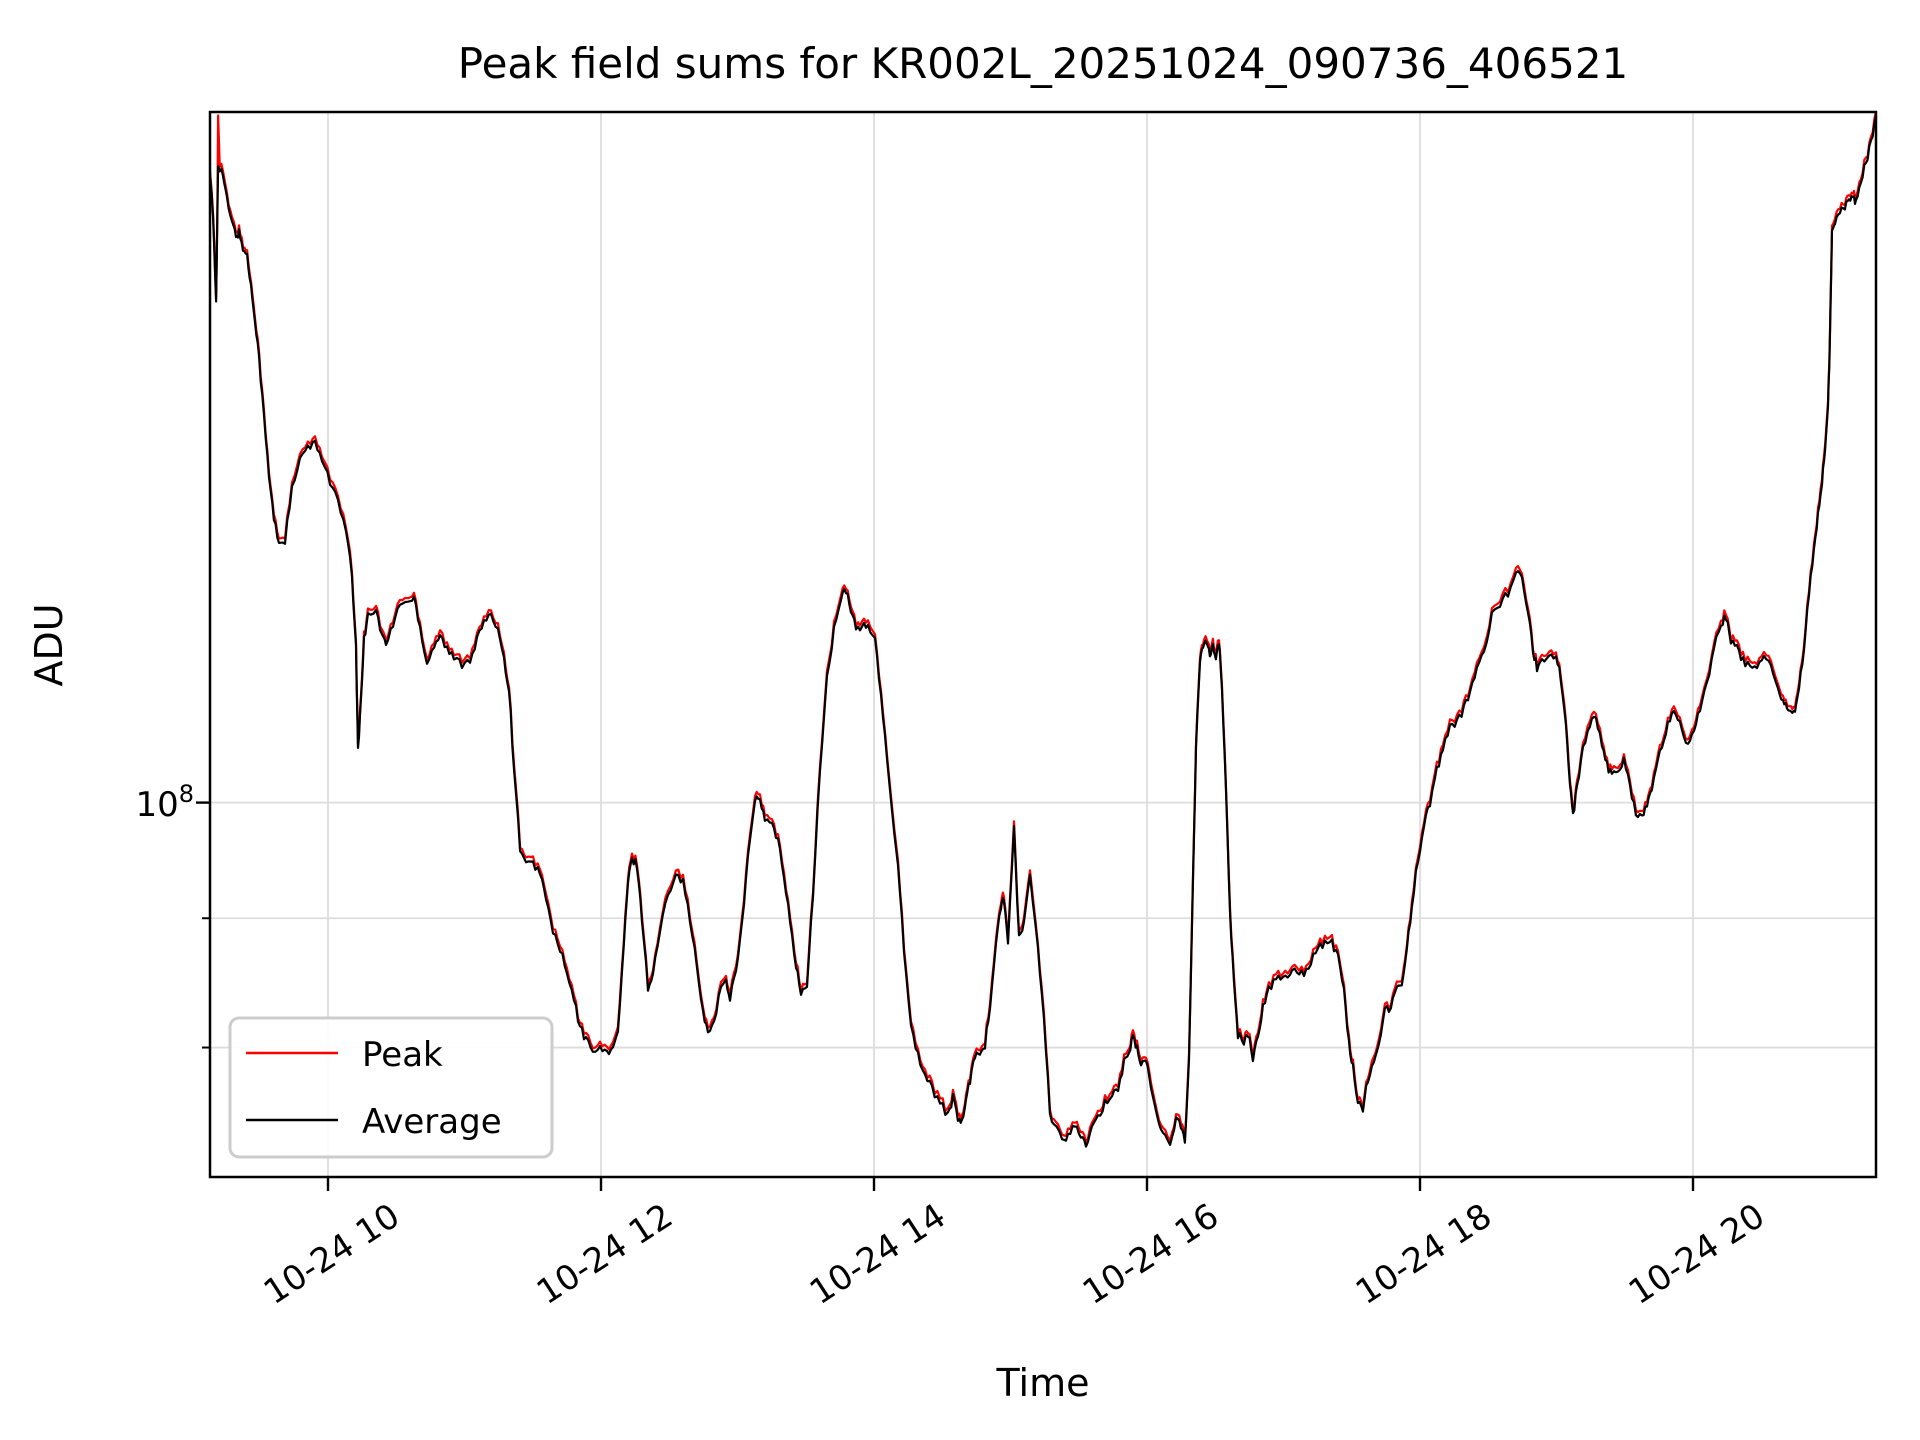 The width and height of the screenshot is (1920, 1440). Describe the element at coordinates (164, 802) in the screenshot. I see `y-tick-label-1e8: 108` at that location.